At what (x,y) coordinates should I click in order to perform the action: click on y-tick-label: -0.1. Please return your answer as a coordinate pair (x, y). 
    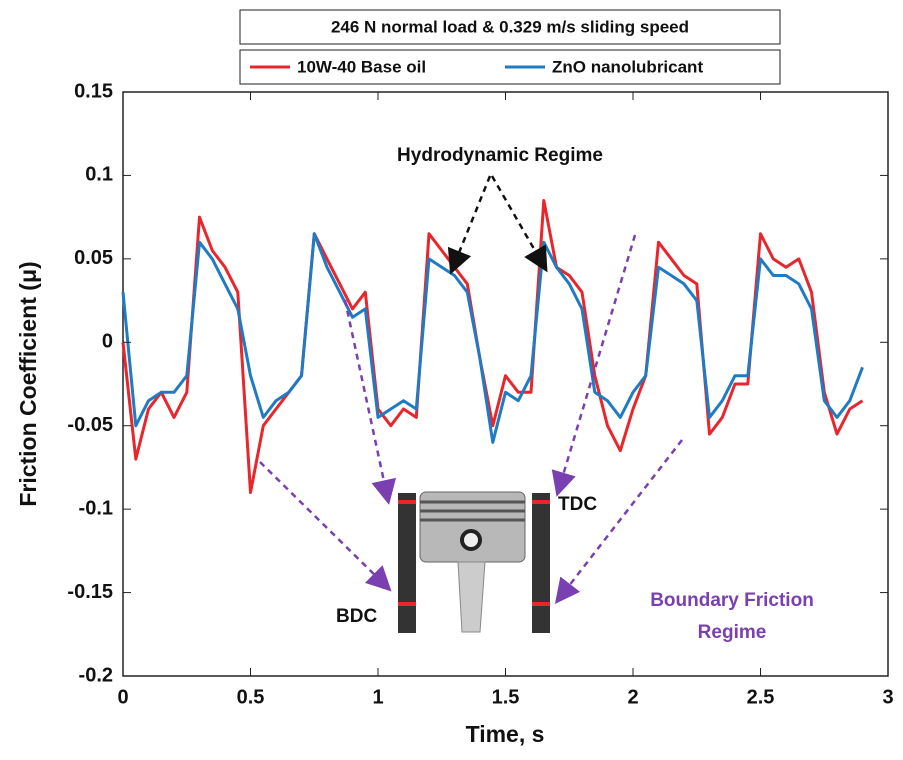
    Looking at the image, I should click on (96, 508).